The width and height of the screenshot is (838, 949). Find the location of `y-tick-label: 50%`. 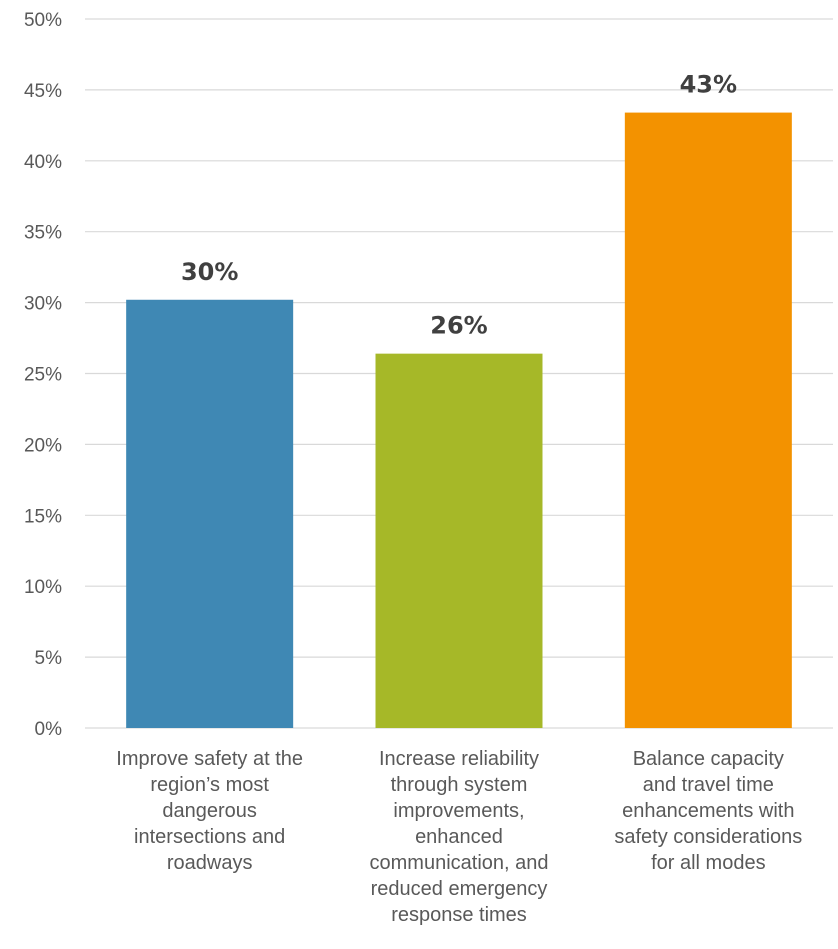

y-tick-label: 50% is located at coordinates (43, 20).